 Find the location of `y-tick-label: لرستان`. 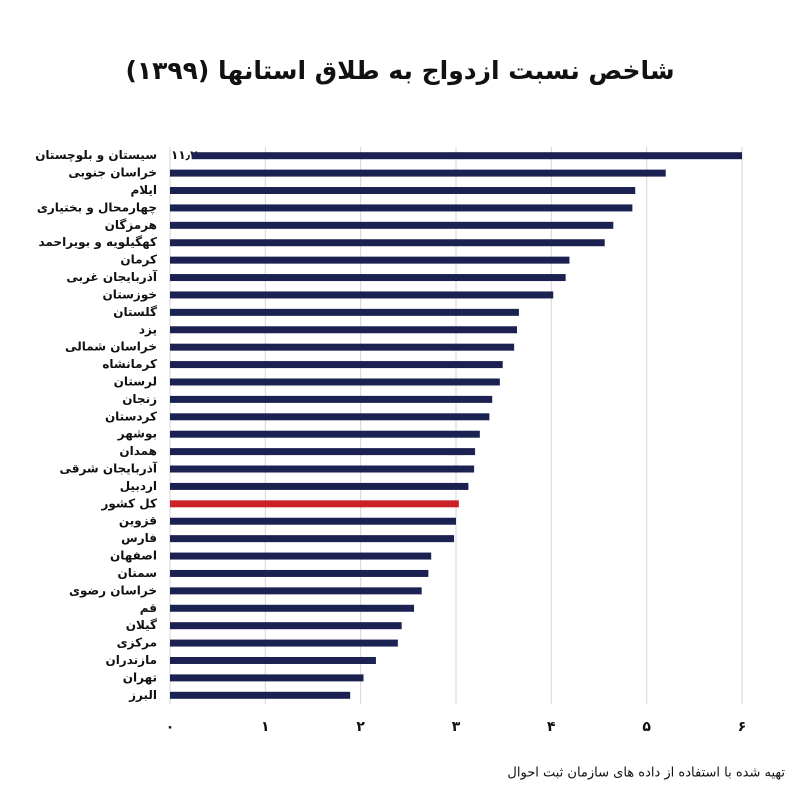

y-tick-label: لرستان is located at coordinates (135, 381).